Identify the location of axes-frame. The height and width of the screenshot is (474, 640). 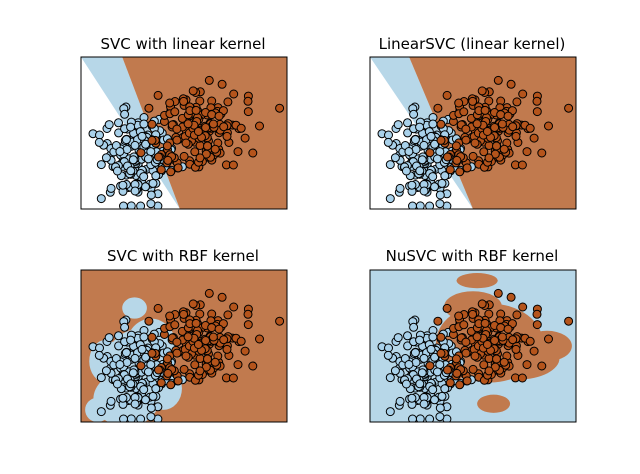
(473, 346).